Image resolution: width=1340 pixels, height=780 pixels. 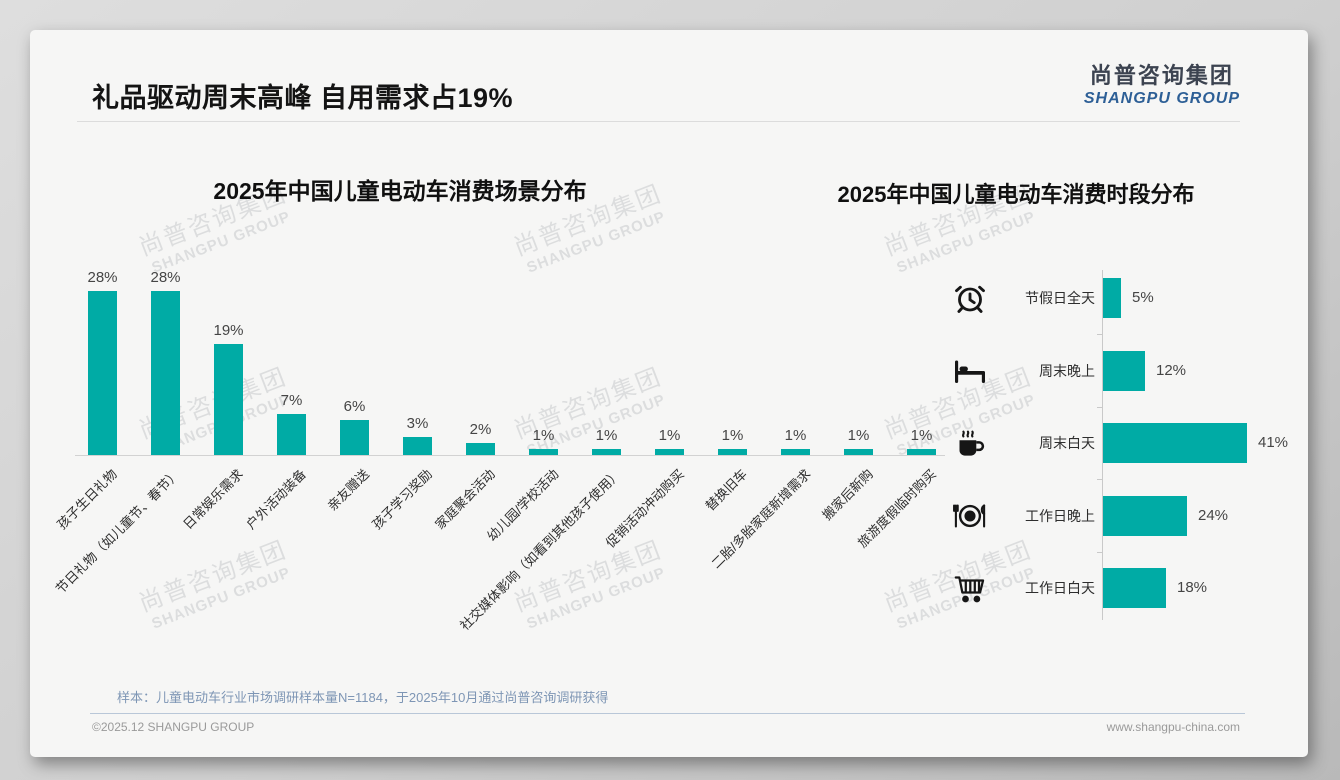 I want to click on time-bar-label: 周末晚上, so click(x=1067, y=370).